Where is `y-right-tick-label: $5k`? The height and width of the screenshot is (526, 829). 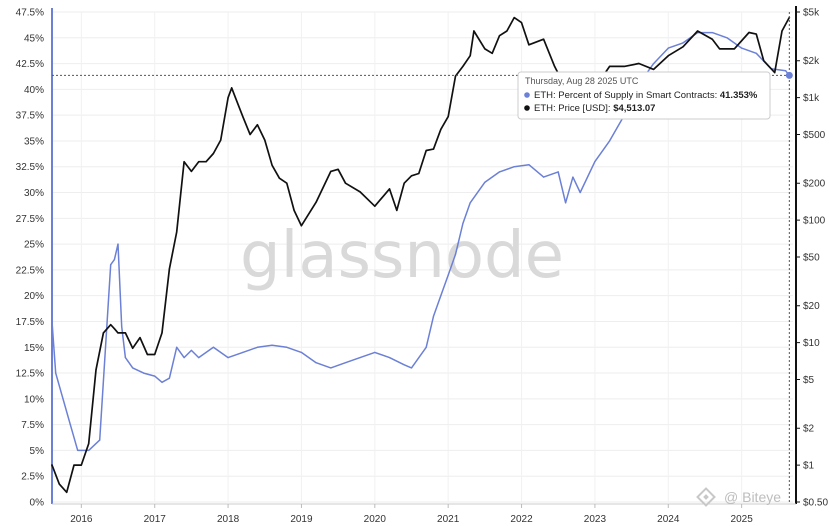
y-right-tick-label: $5k is located at coordinates (811, 13).